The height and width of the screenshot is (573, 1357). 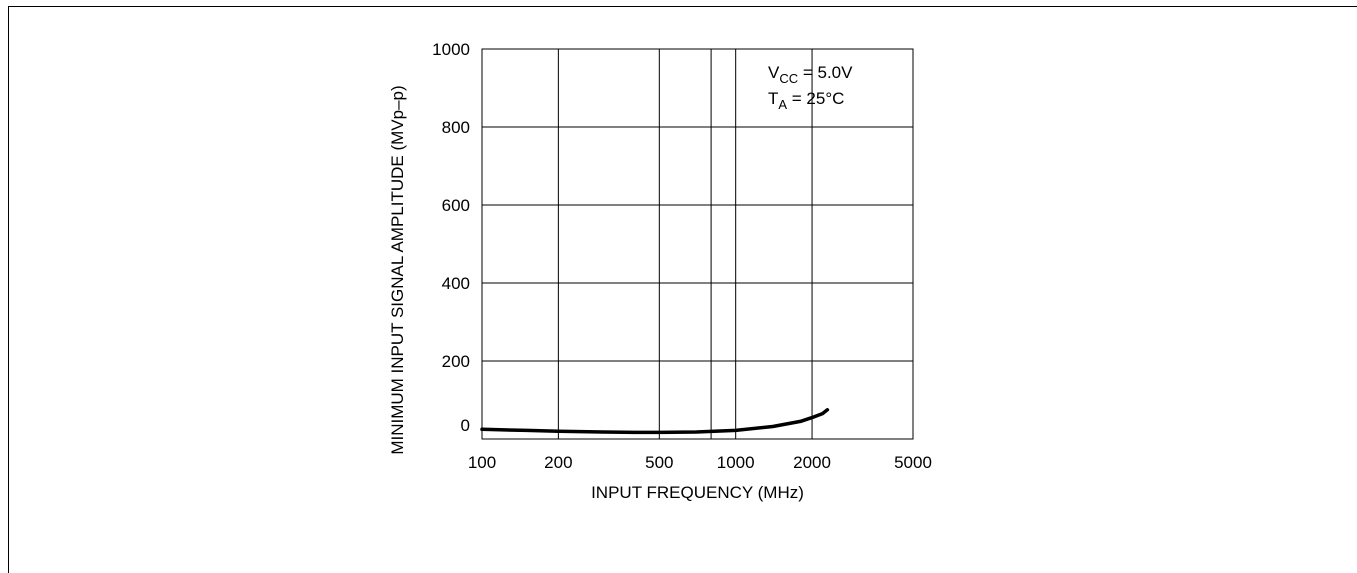 What do you see at coordinates (397, 269) in the screenshot?
I see `y-axis-label: MINIMUM INPUT SIGNAL AMPLITUDE (MVp–p)` at bounding box center [397, 269].